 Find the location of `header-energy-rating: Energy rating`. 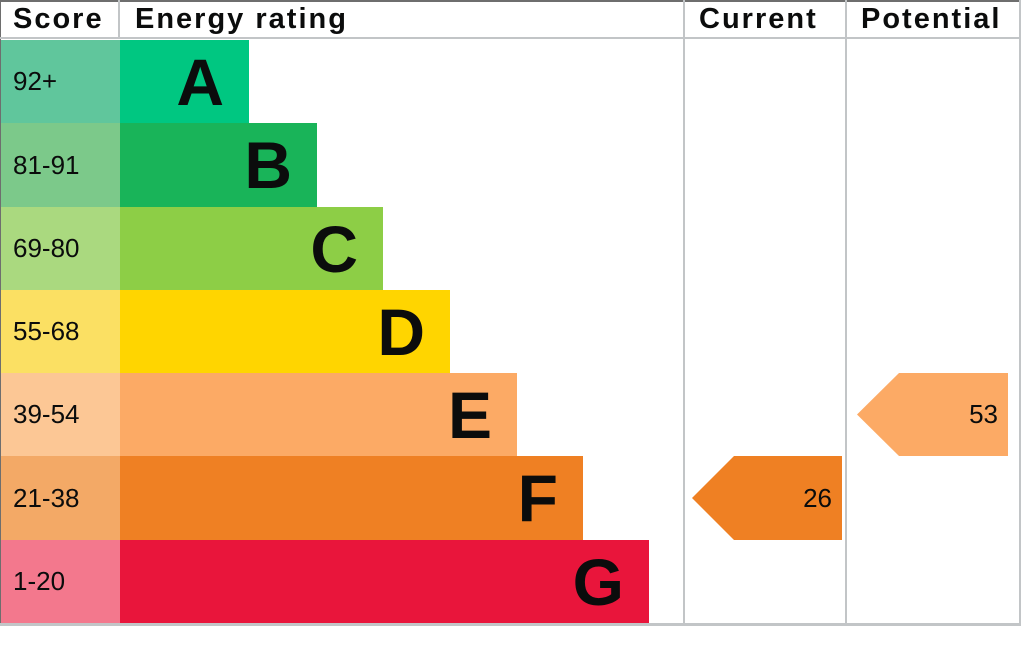

header-energy-rating: Energy rating is located at coordinates (241, 18).